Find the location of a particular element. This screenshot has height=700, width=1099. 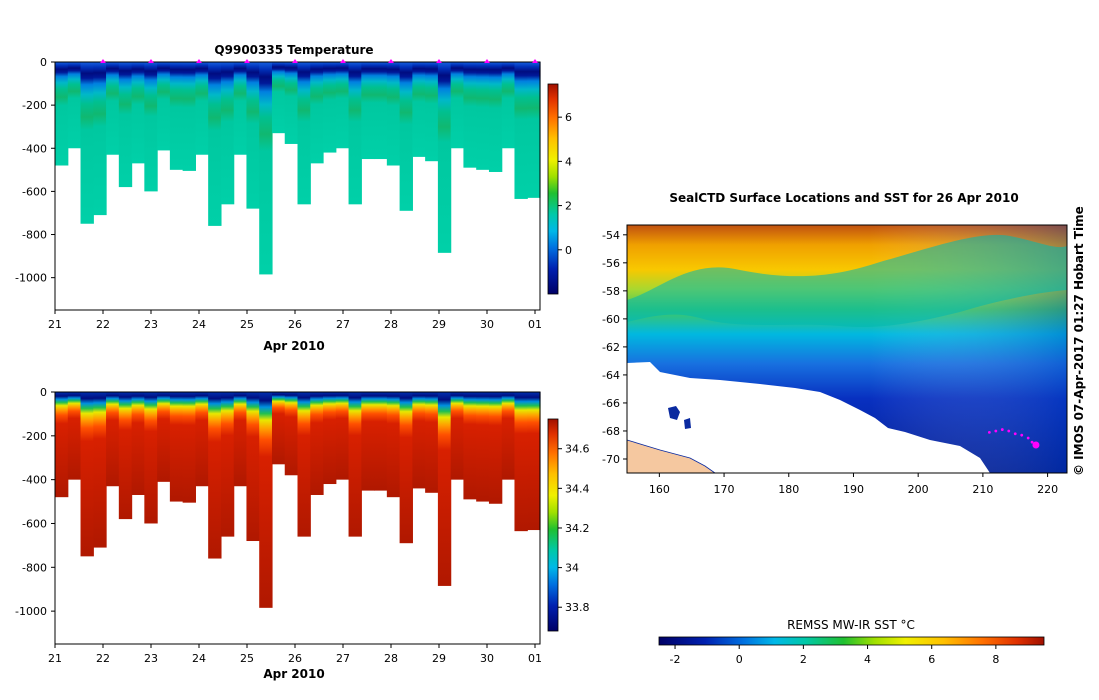

colorbar-tick-label: 0 is located at coordinates (568, 250).